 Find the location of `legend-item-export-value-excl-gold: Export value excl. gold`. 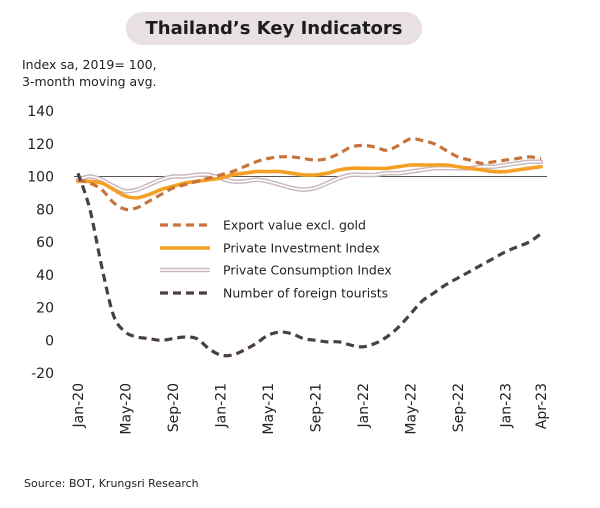

legend-item-export-value-excl-gold: Export value excl. gold is located at coordinates (263, 225).